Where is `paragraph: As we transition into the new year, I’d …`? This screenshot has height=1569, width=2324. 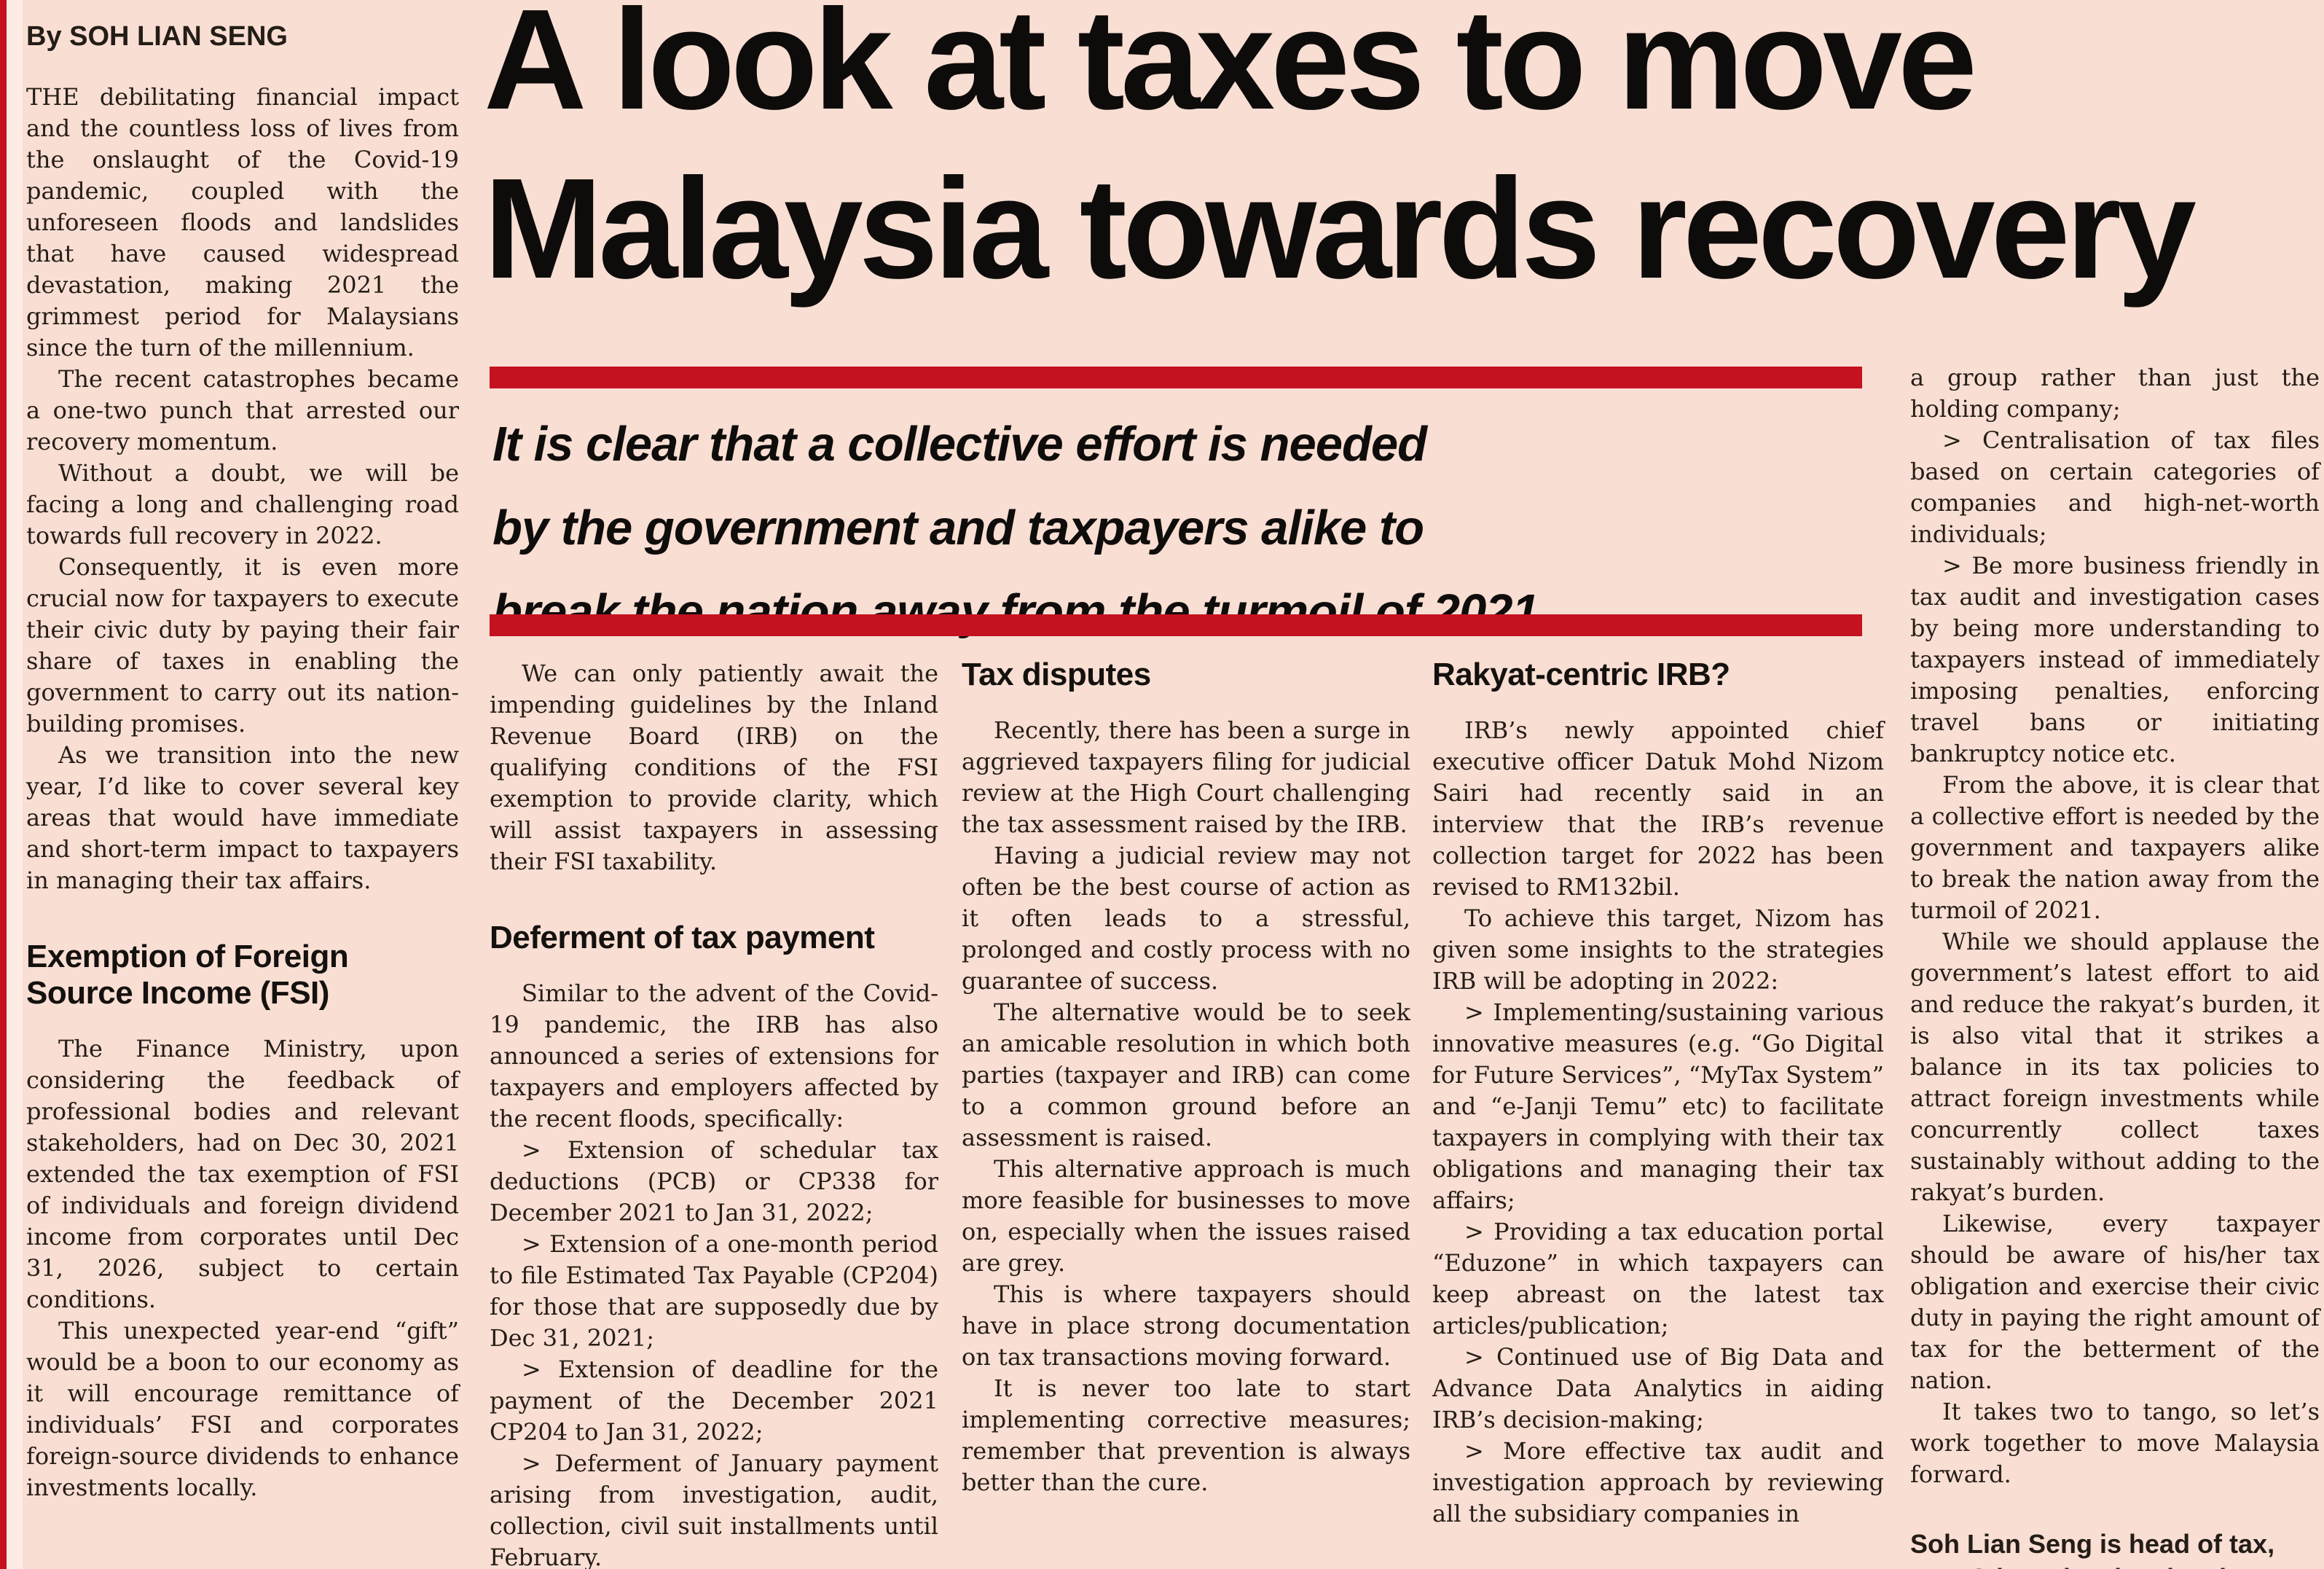 paragraph: As we transition into the new year, I’d … is located at coordinates (242, 817).